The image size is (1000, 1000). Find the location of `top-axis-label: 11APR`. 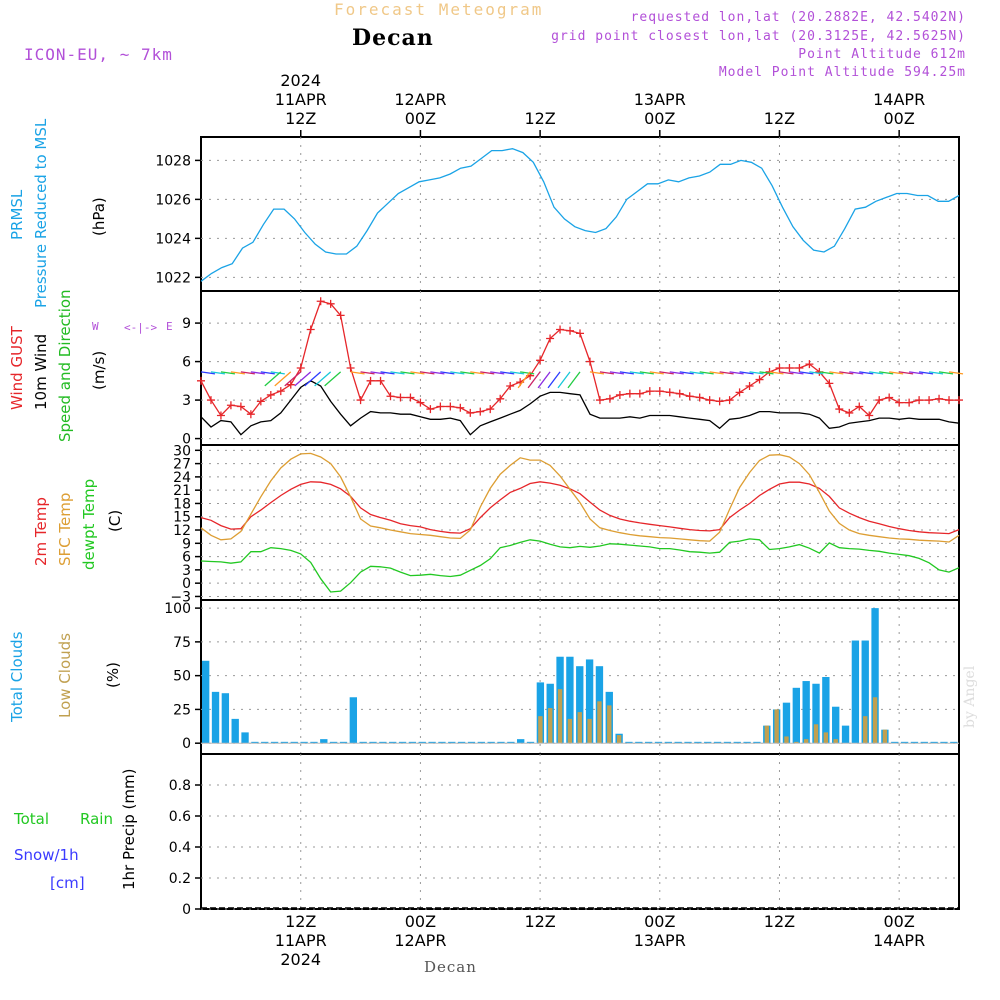

top-axis-label: 11APR is located at coordinates (301, 99).